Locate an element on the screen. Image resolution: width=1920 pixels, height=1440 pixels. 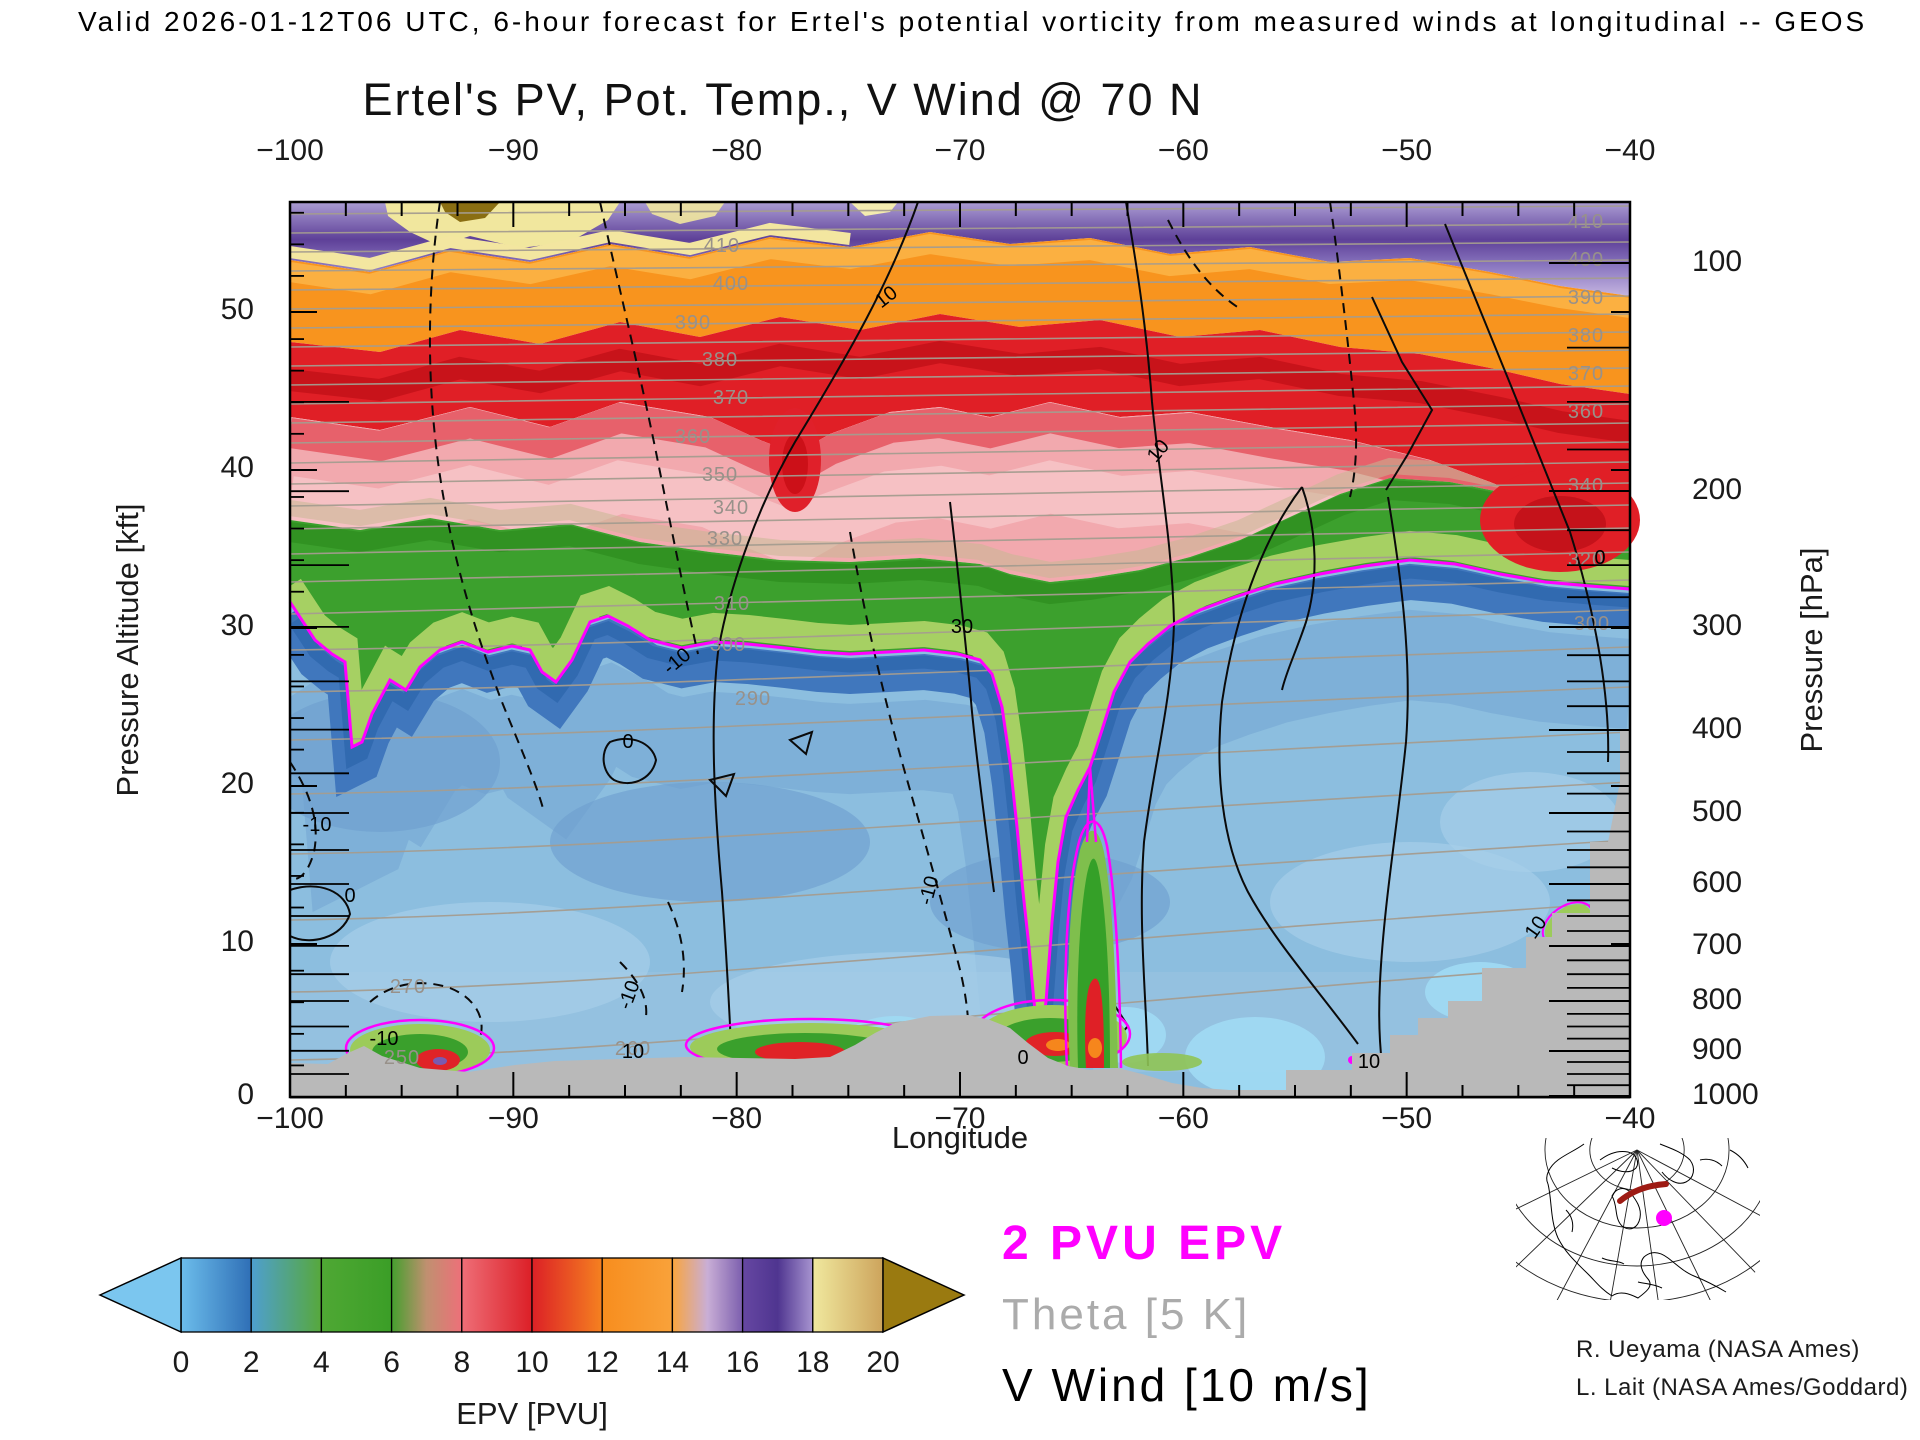
legend-vwind: V Wind [10 m/s] is located at coordinates (1187, 1385).